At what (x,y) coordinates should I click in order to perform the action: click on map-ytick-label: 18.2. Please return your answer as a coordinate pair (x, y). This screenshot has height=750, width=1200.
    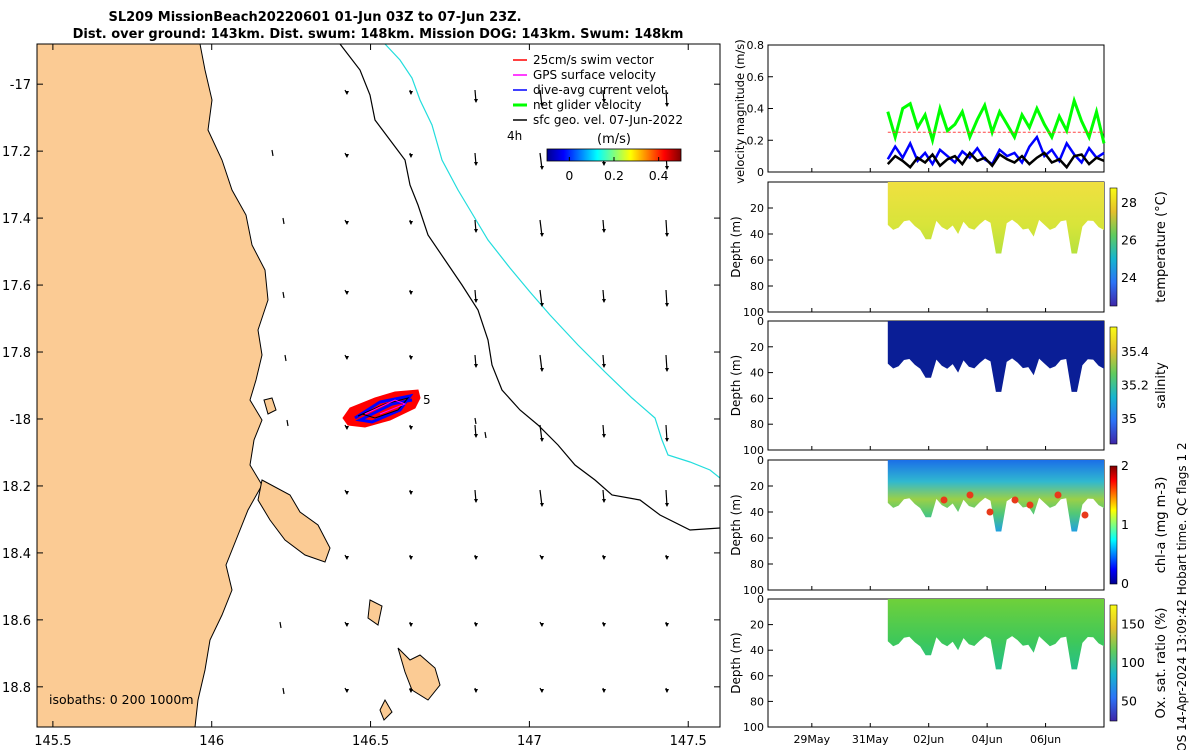
    Looking at the image, I should click on (16, 487).